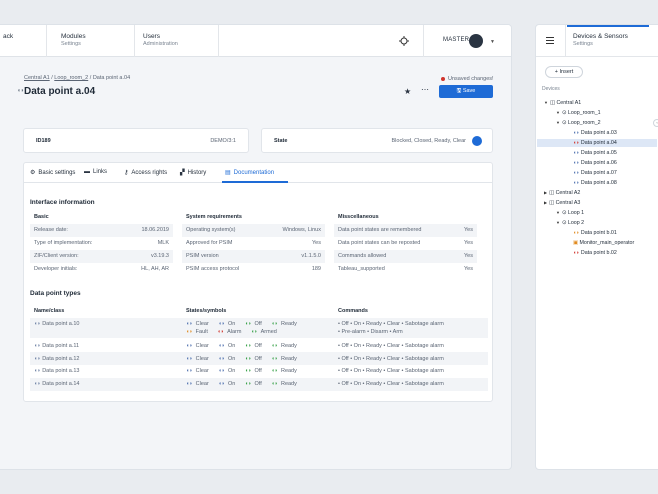  What do you see at coordinates (456, 40) in the screenshot?
I see `user-name: MASTER` at bounding box center [456, 40].